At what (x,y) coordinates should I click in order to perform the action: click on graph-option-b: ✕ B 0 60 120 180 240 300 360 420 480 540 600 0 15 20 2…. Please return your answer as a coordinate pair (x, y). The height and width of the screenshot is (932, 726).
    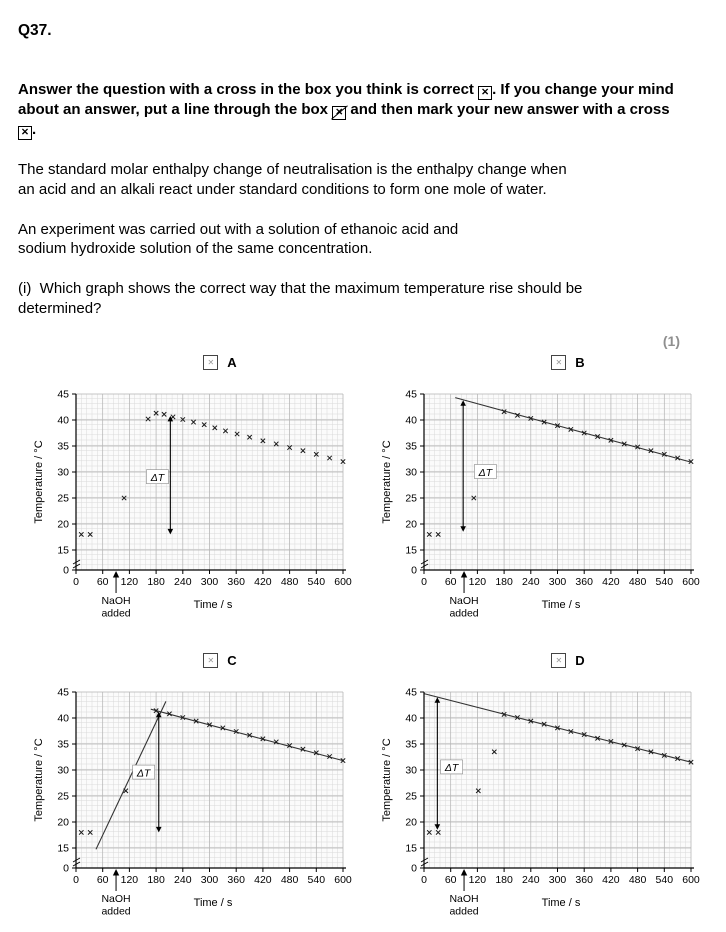
    Looking at the image, I should click on (545, 490).